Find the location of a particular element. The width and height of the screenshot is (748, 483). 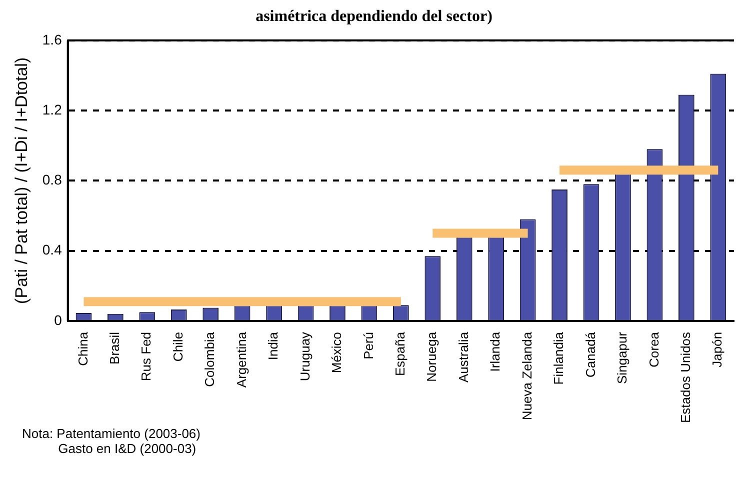

y-tick-label: 0 is located at coordinates (58, 320).